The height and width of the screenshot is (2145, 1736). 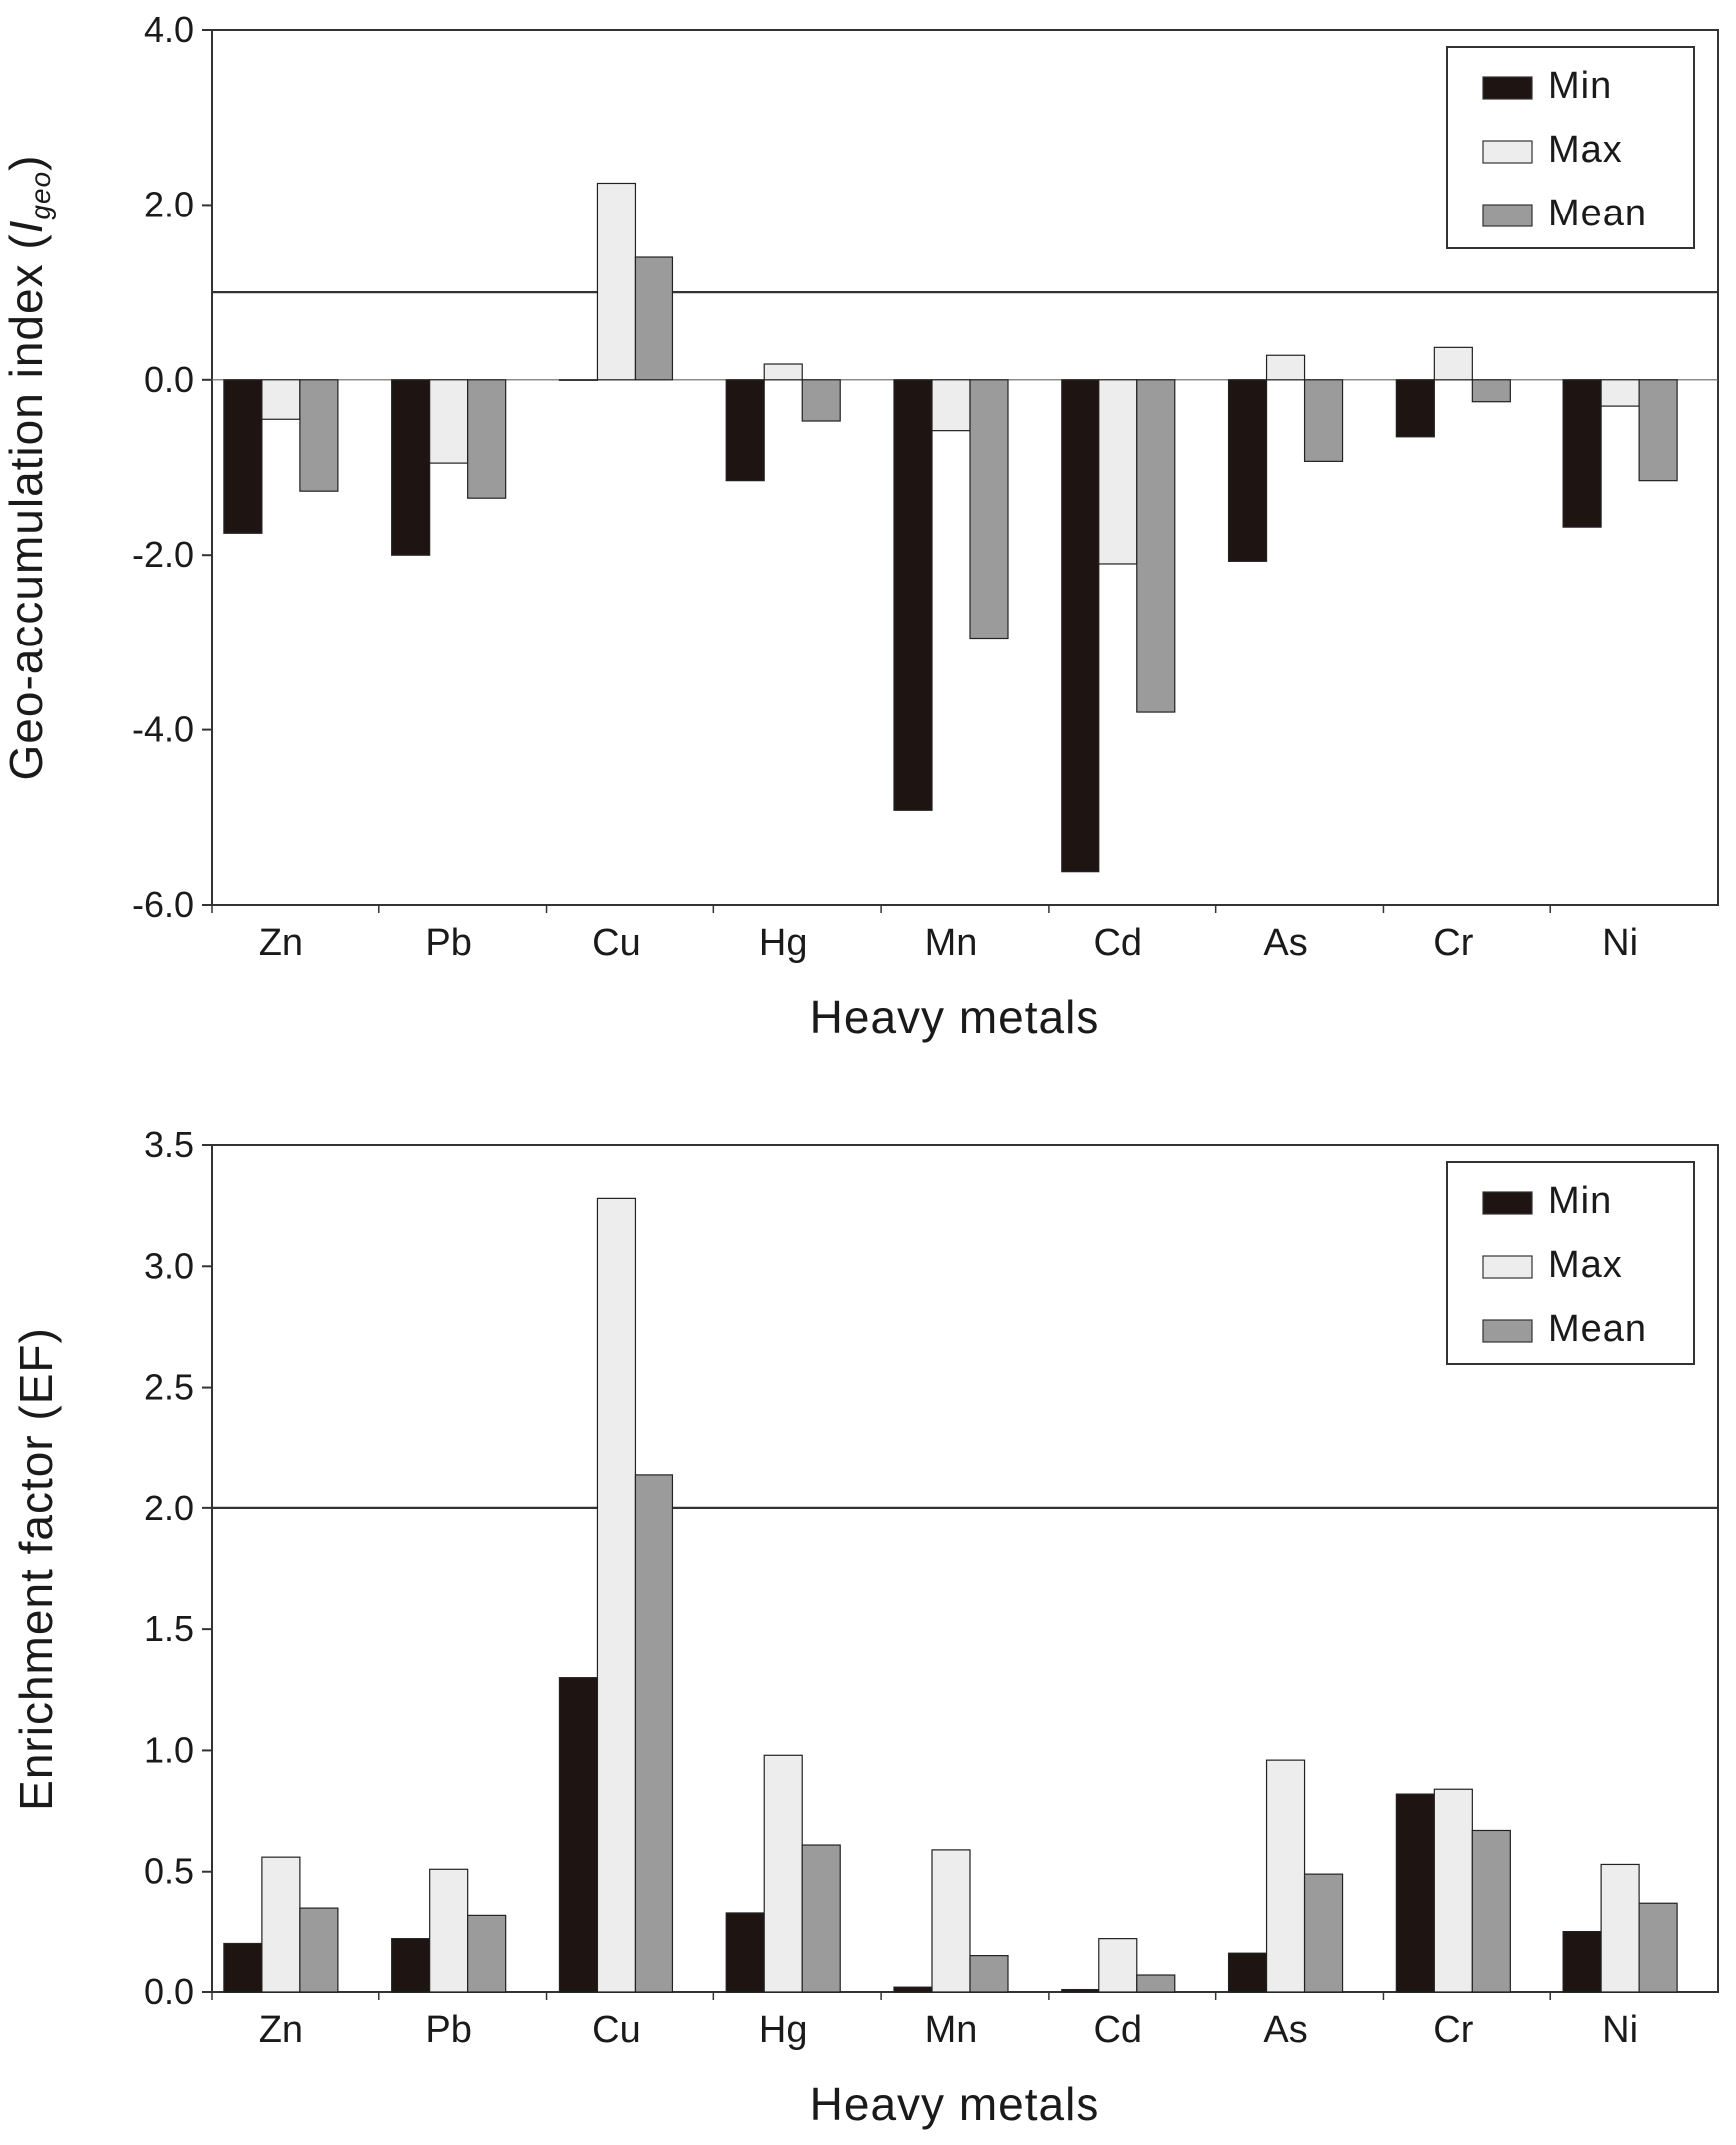 I want to click on y-axis-title: Enrichment factor (EF), so click(x=36, y=1569).